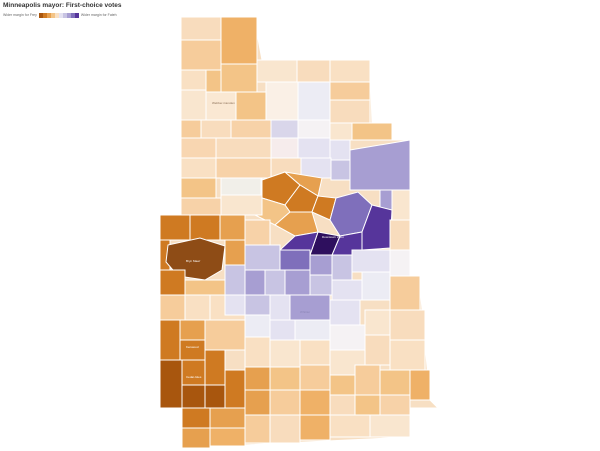  I want to click on legend-color-scale, so click(58, 15).